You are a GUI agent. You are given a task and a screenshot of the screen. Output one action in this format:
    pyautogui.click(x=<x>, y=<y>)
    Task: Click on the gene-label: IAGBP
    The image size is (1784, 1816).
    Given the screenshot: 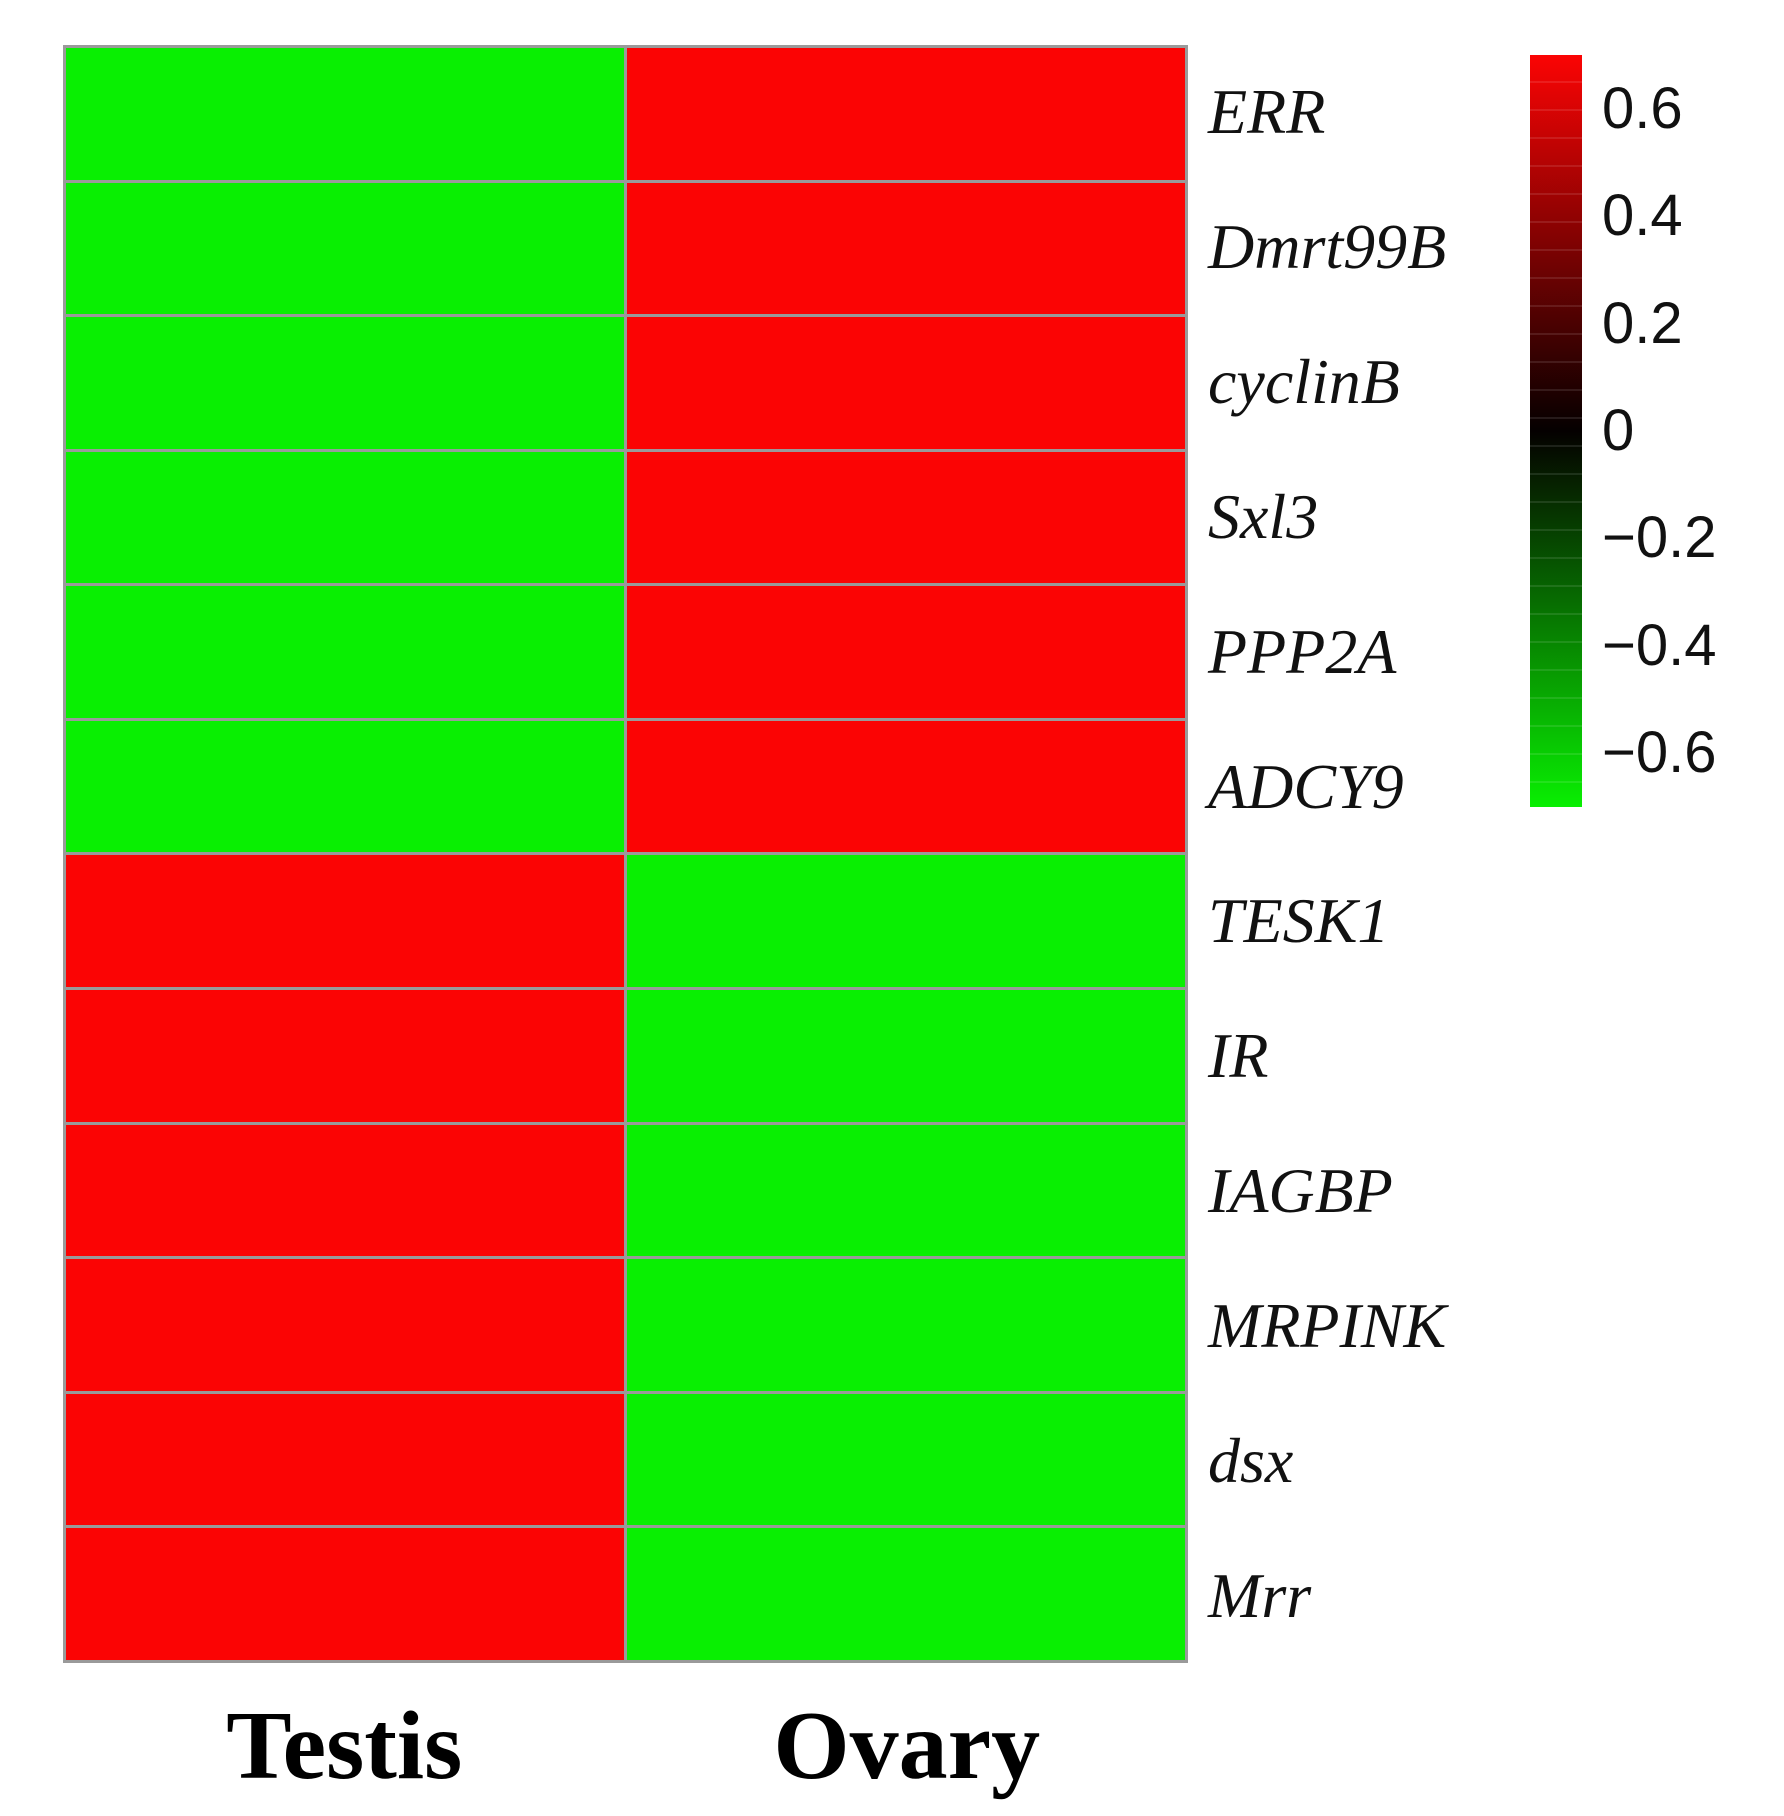 What is the action you would take?
    pyautogui.click(x=1300, y=1191)
    